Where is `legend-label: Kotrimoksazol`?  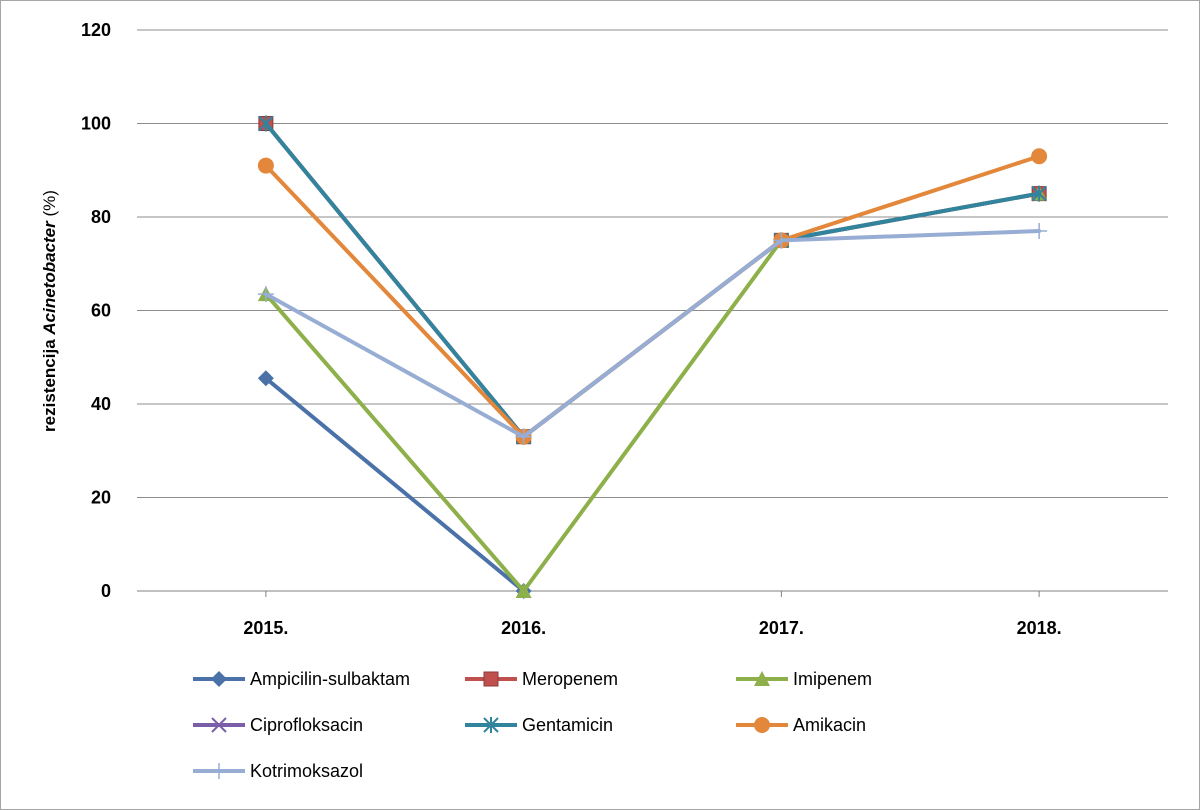 legend-label: Kotrimoksazol is located at coordinates (306, 771).